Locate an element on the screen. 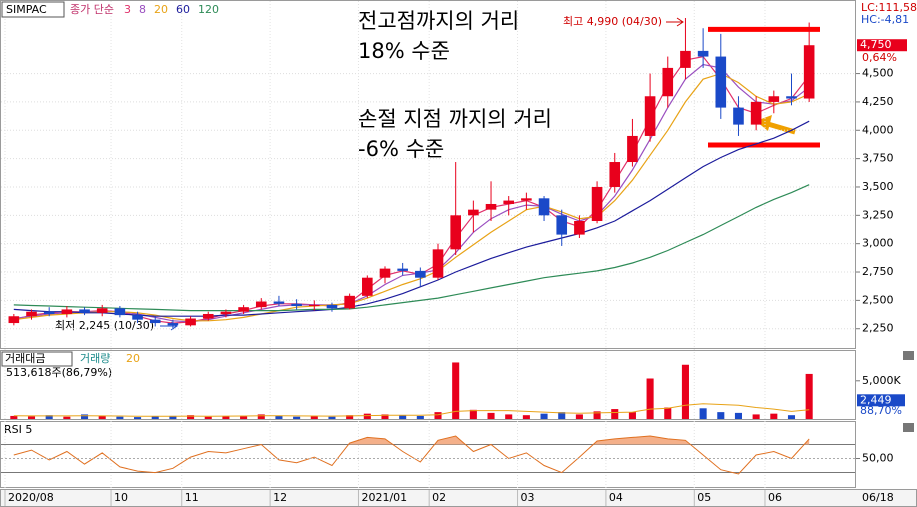  volume-panel is located at coordinates (428, 385).